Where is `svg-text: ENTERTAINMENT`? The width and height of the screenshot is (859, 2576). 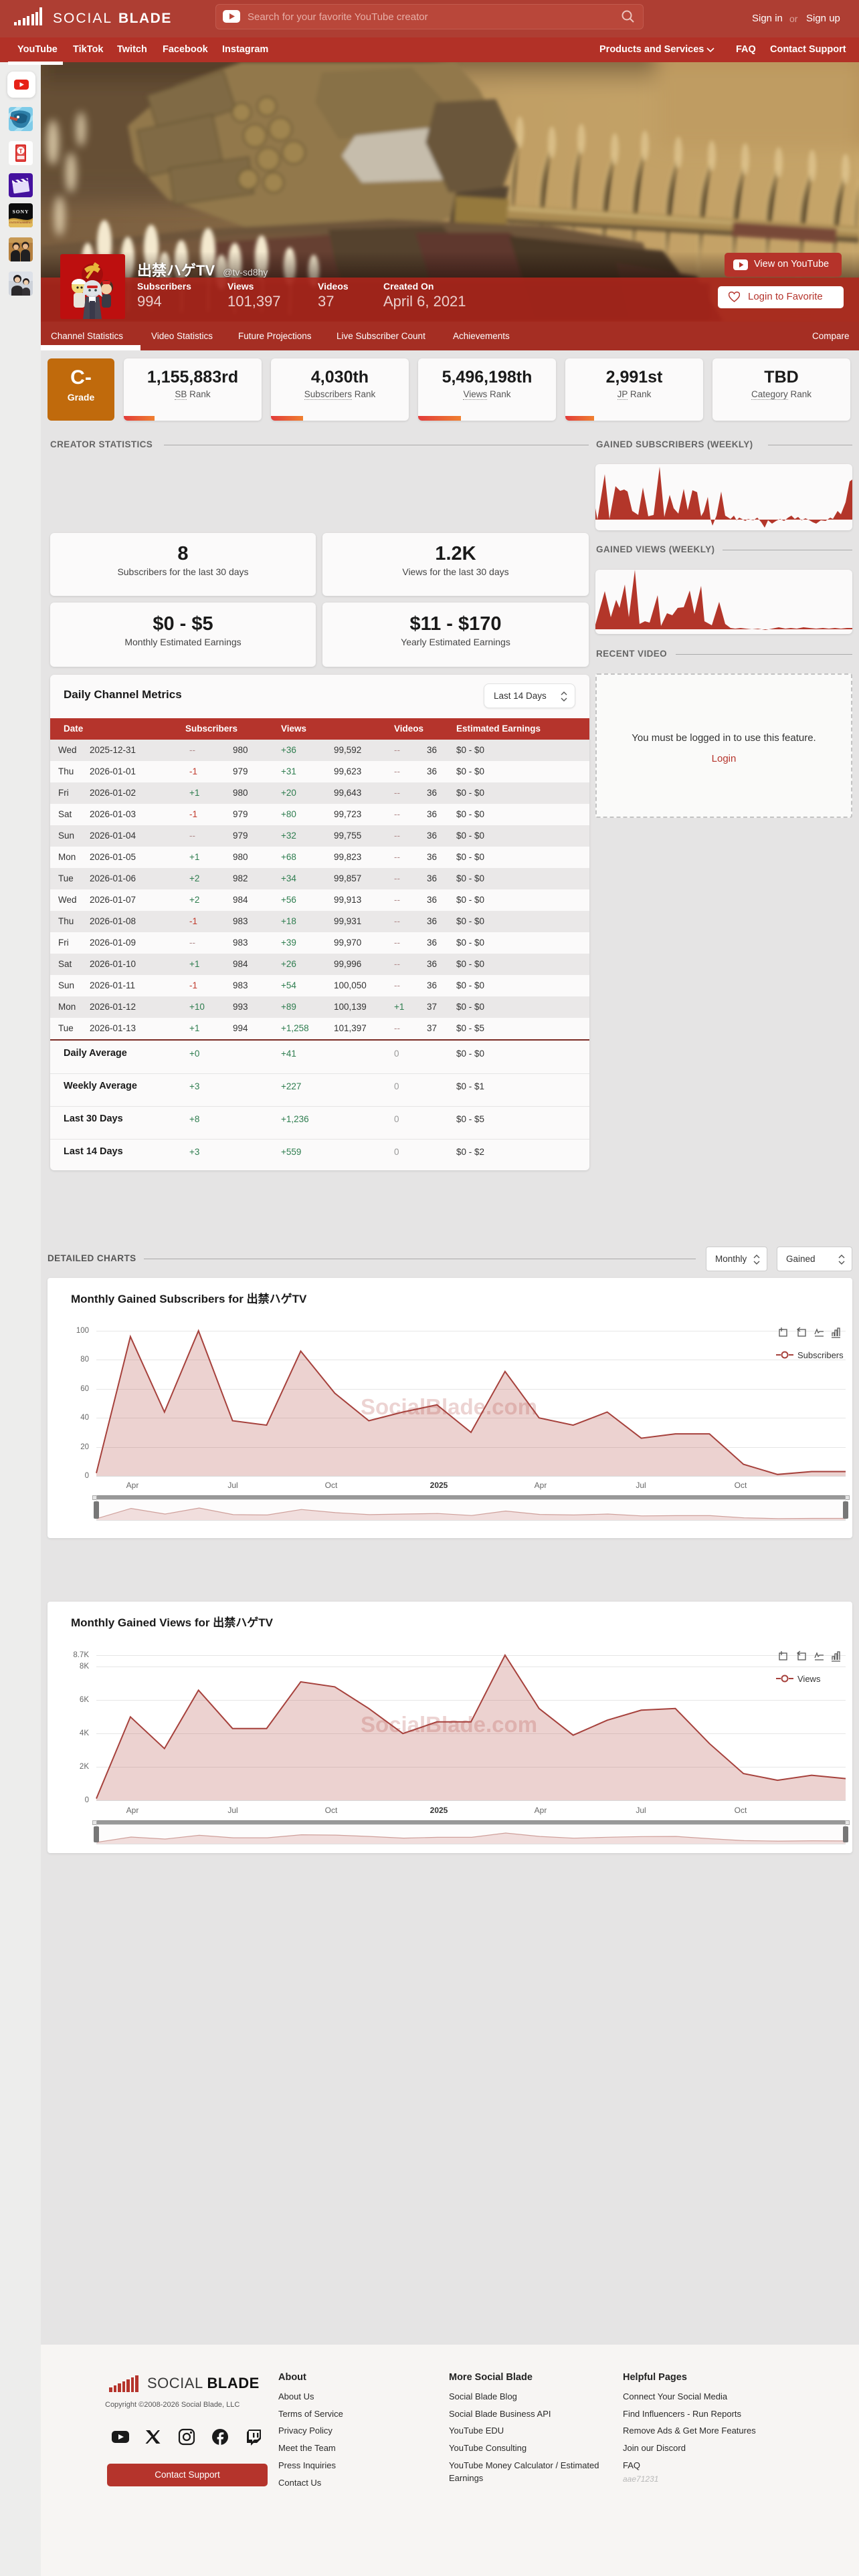
svg-text: ENTERTAINMENT is located at coordinates (20, 223).